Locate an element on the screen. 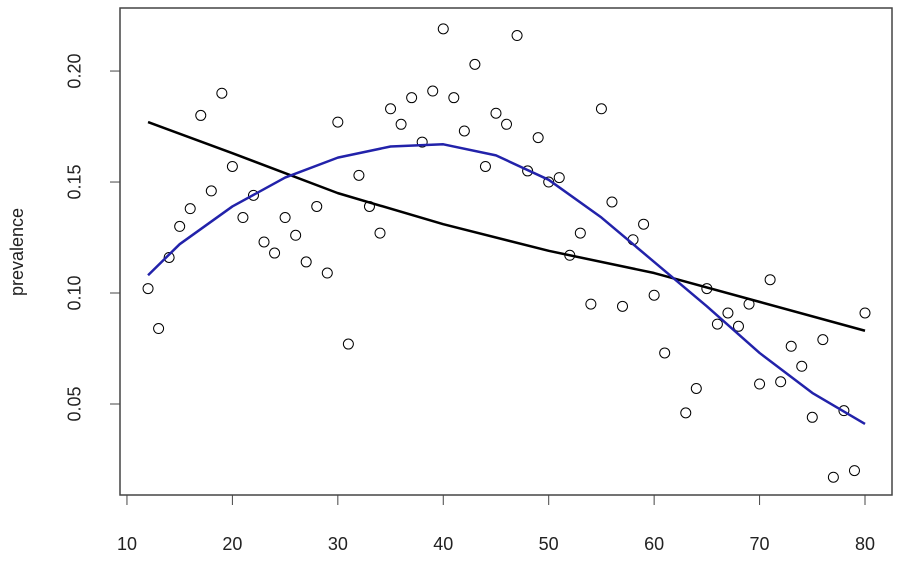 This screenshot has height=567, width=906. x-tick-label: 70 is located at coordinates (760, 544).